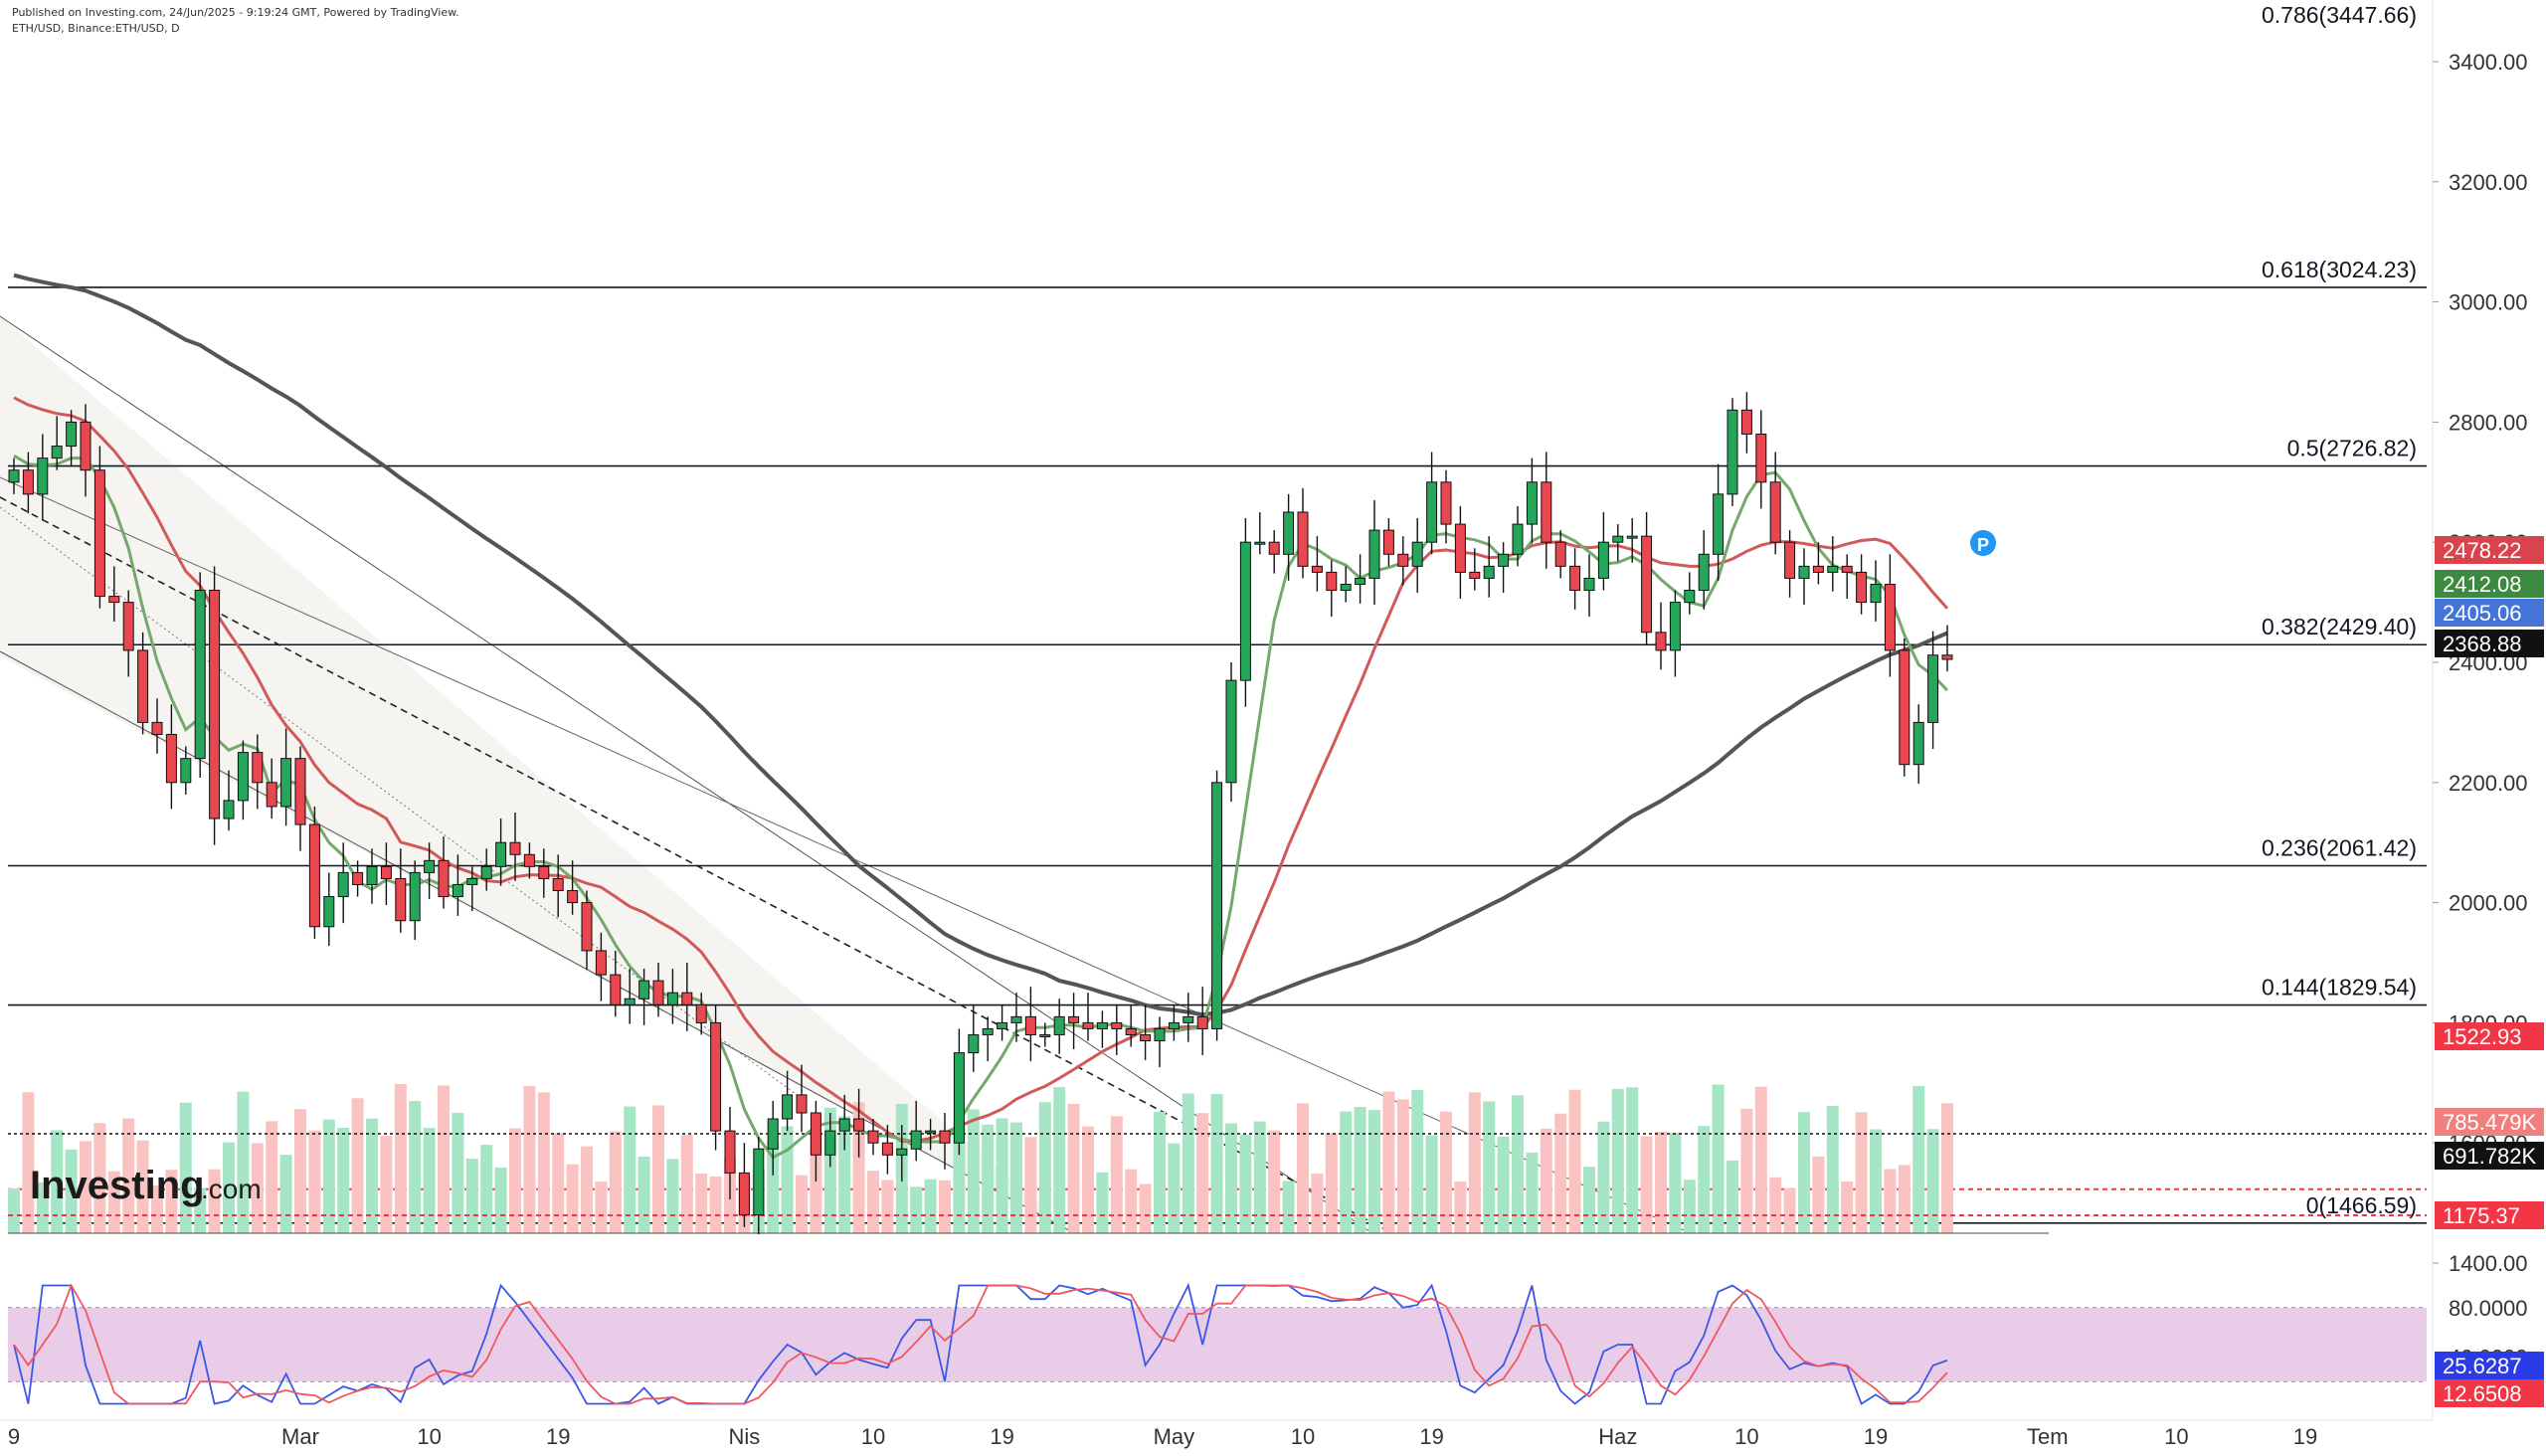  Describe the element at coordinates (2489, 1393) in the screenshot. I see `osc-tag-1: 12.6508` at that location.